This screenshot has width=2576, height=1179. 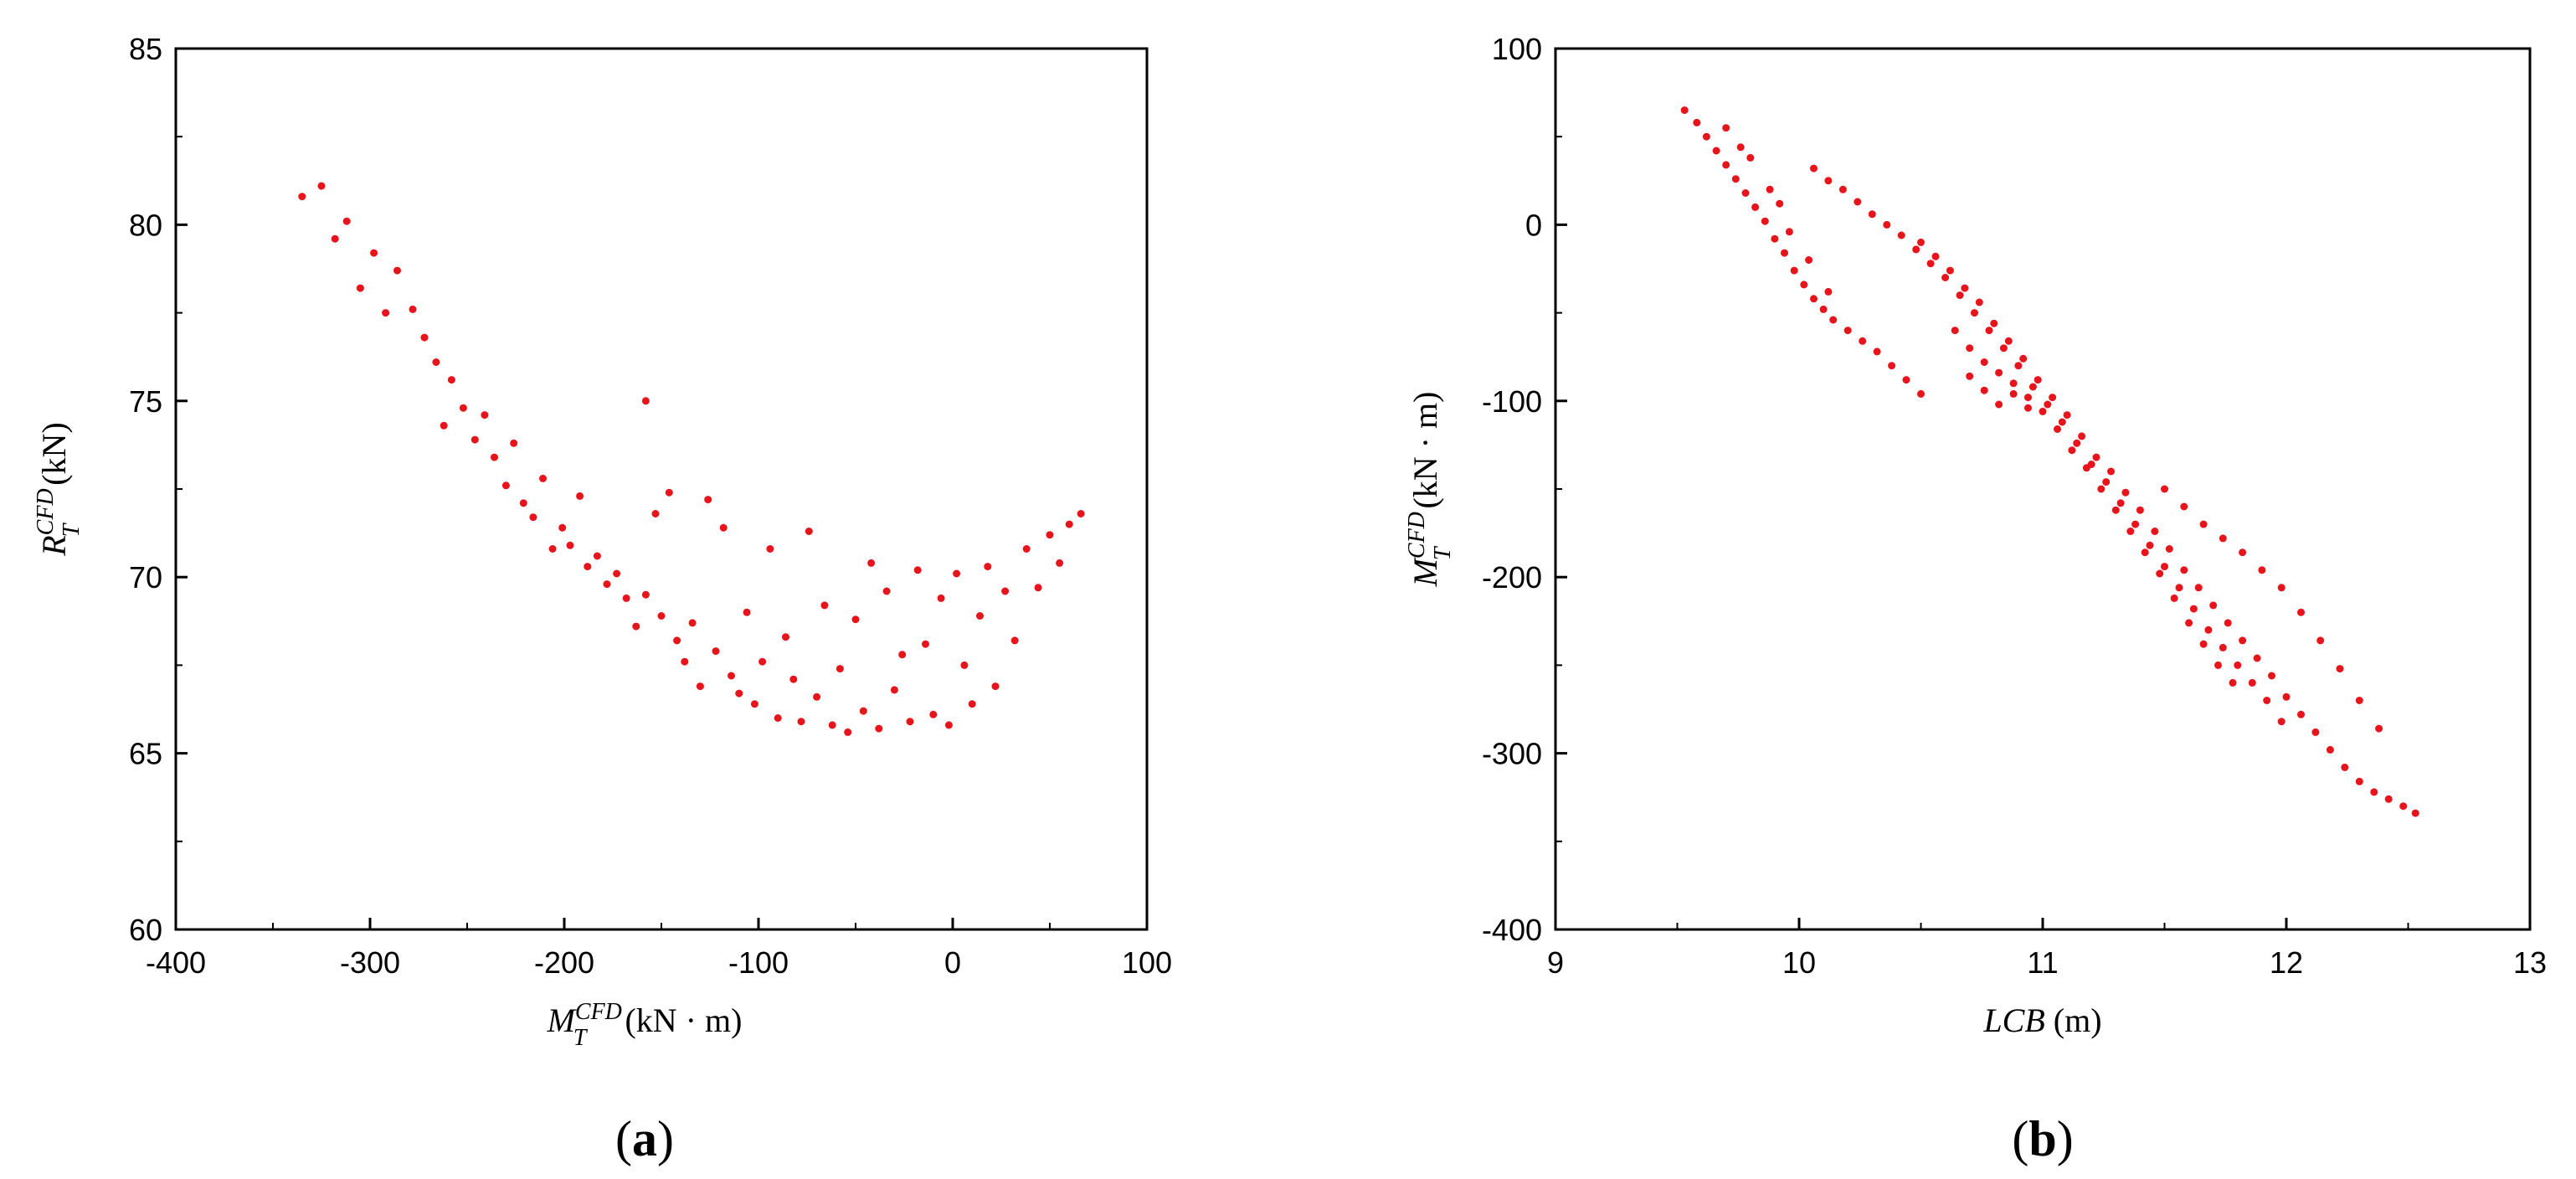 I want to click on x-tick-label: 0, so click(x=953, y=963).